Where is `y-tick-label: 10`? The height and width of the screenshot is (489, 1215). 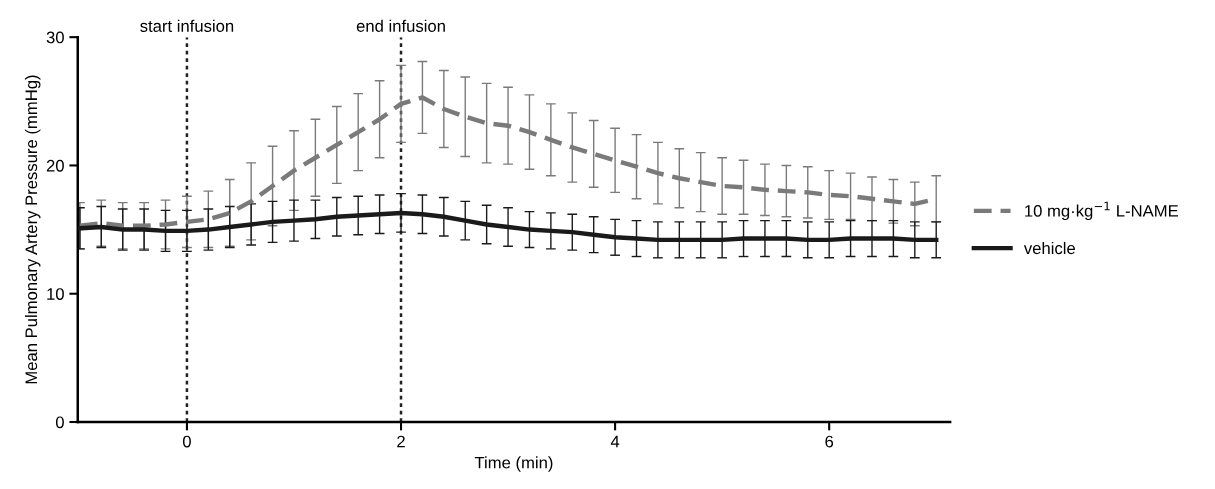 y-tick-label: 10 is located at coordinates (55, 294).